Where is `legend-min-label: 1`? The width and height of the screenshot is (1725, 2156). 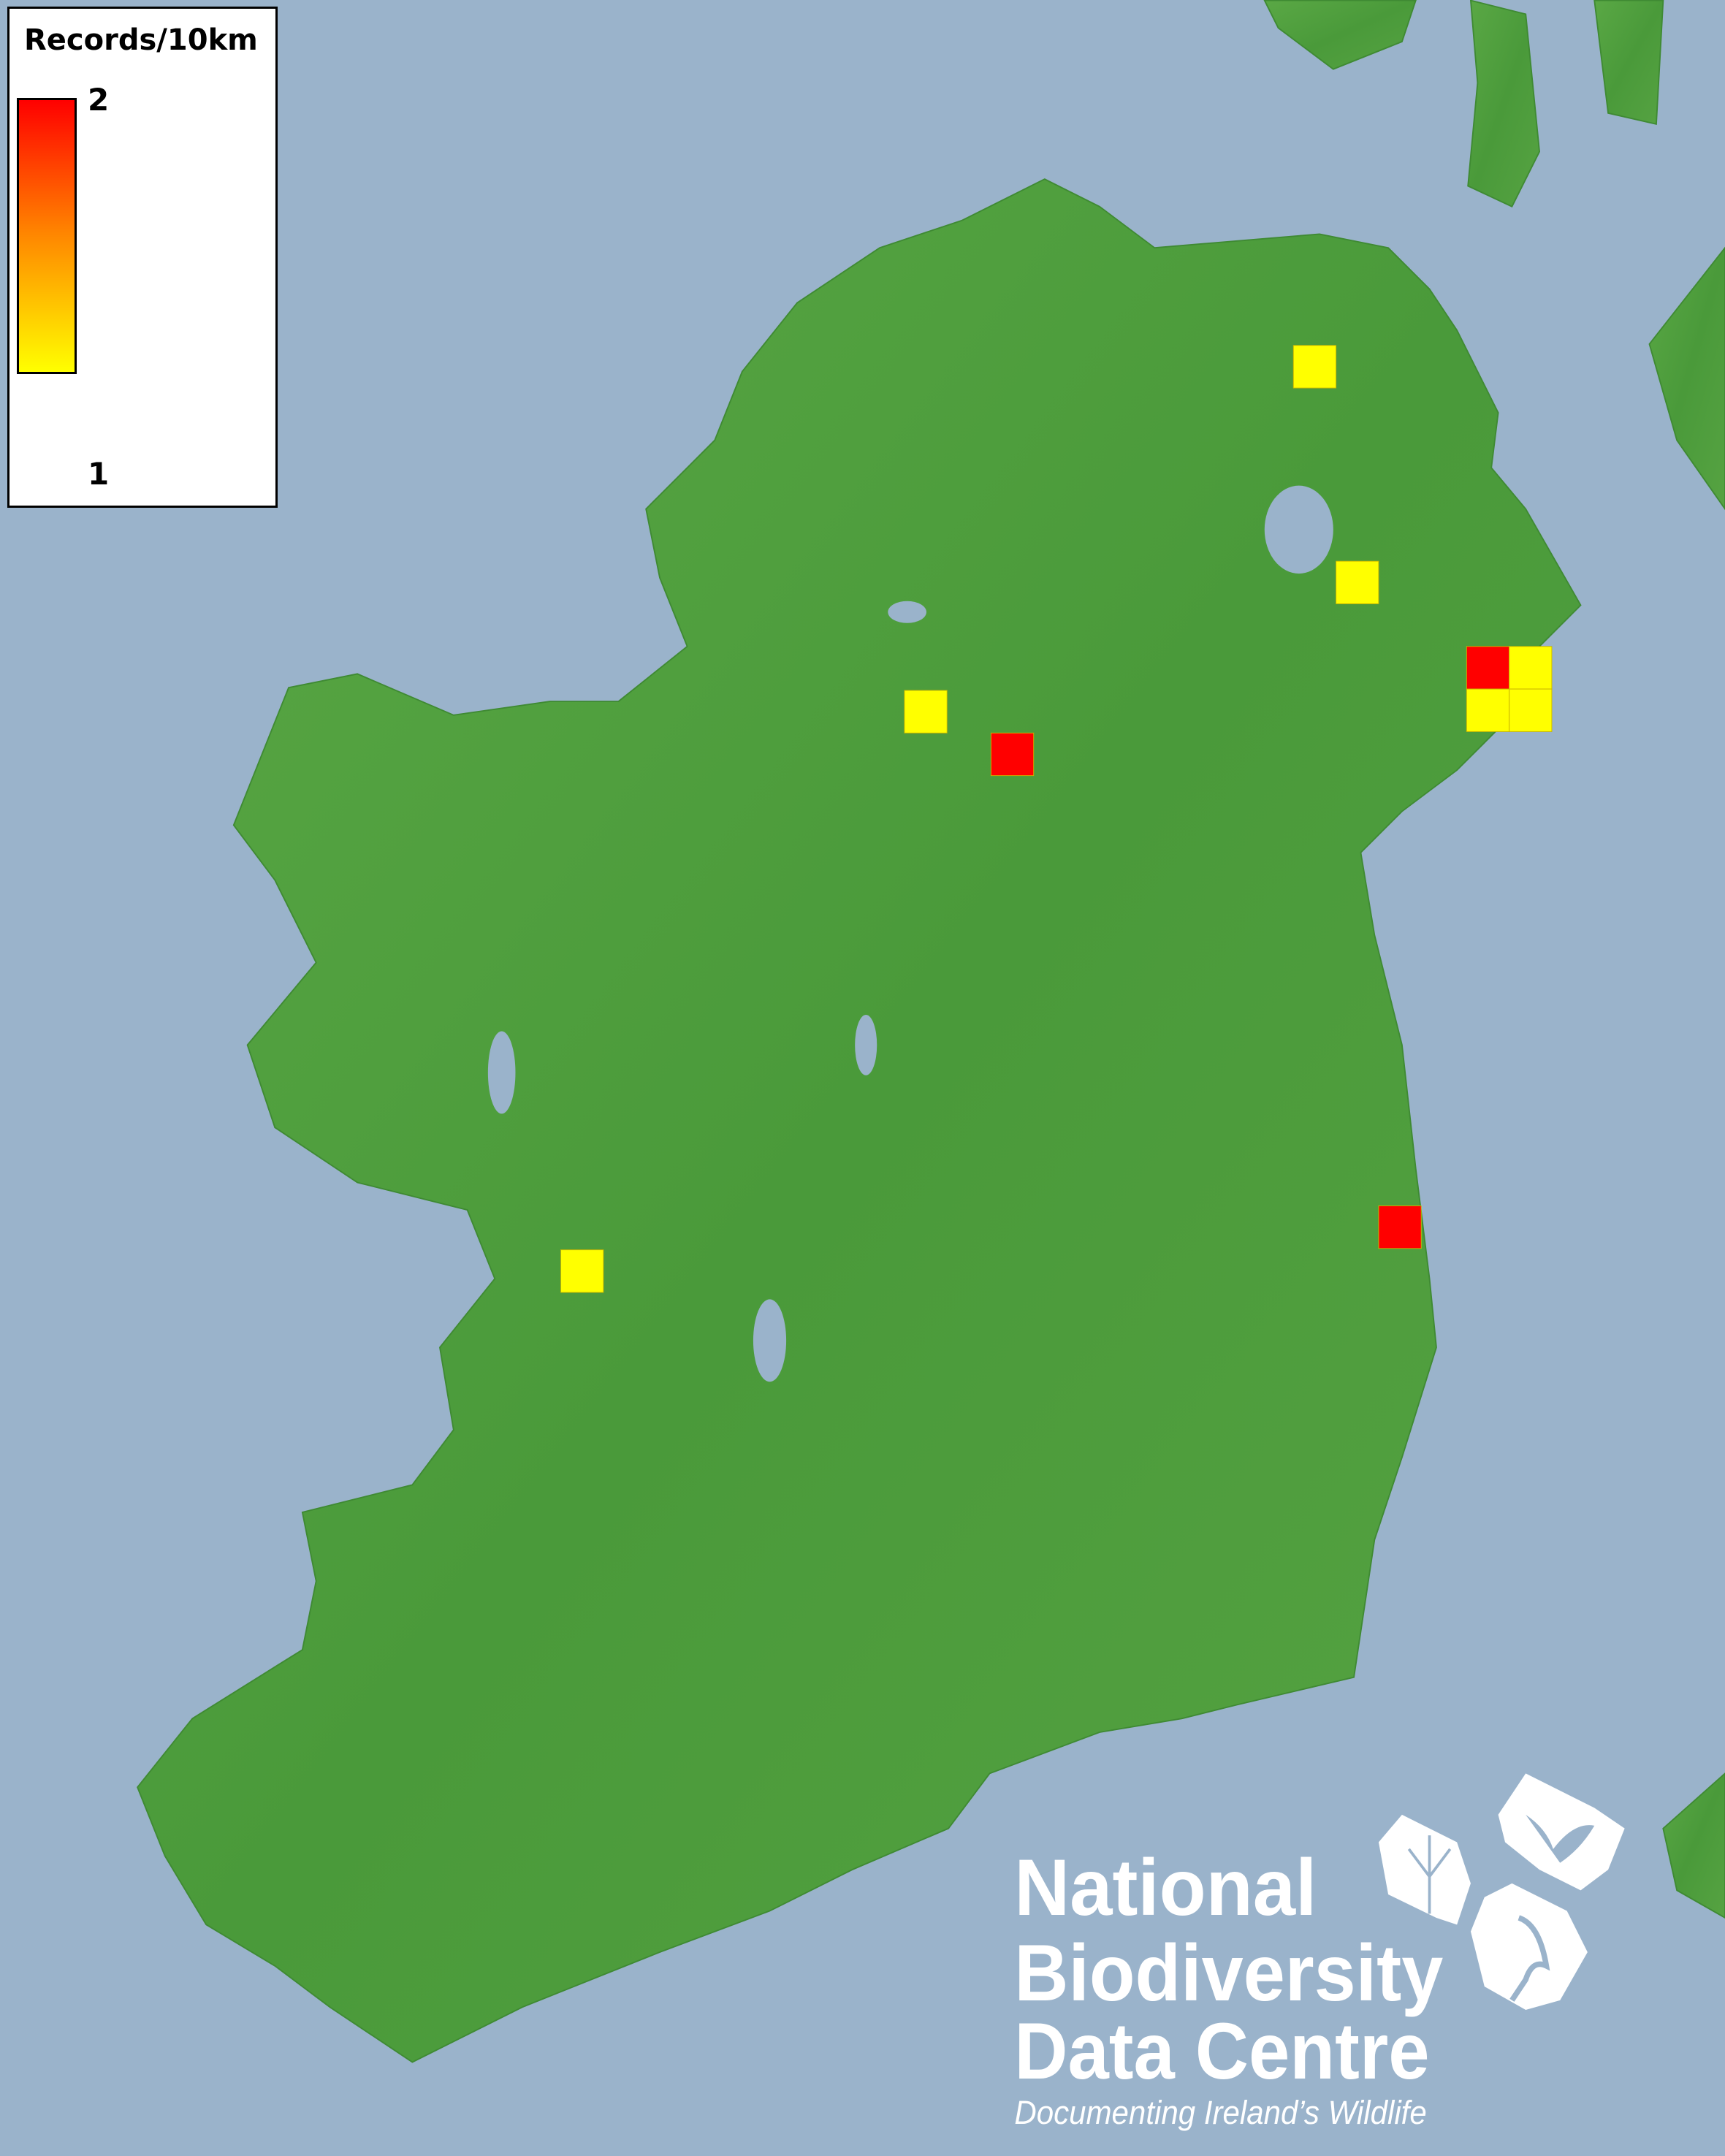
legend-min-label: 1 is located at coordinates (99, 474).